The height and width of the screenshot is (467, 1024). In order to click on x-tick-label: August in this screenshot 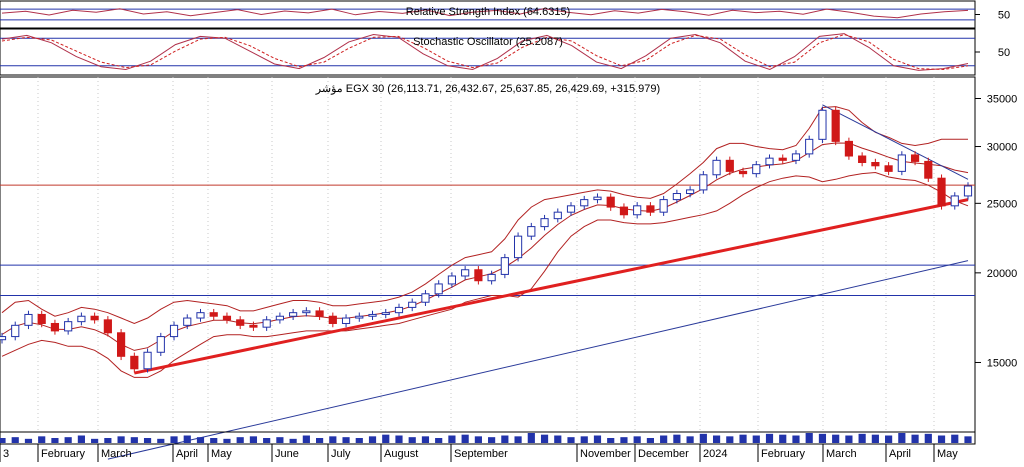, I will do `click(401, 454)`.